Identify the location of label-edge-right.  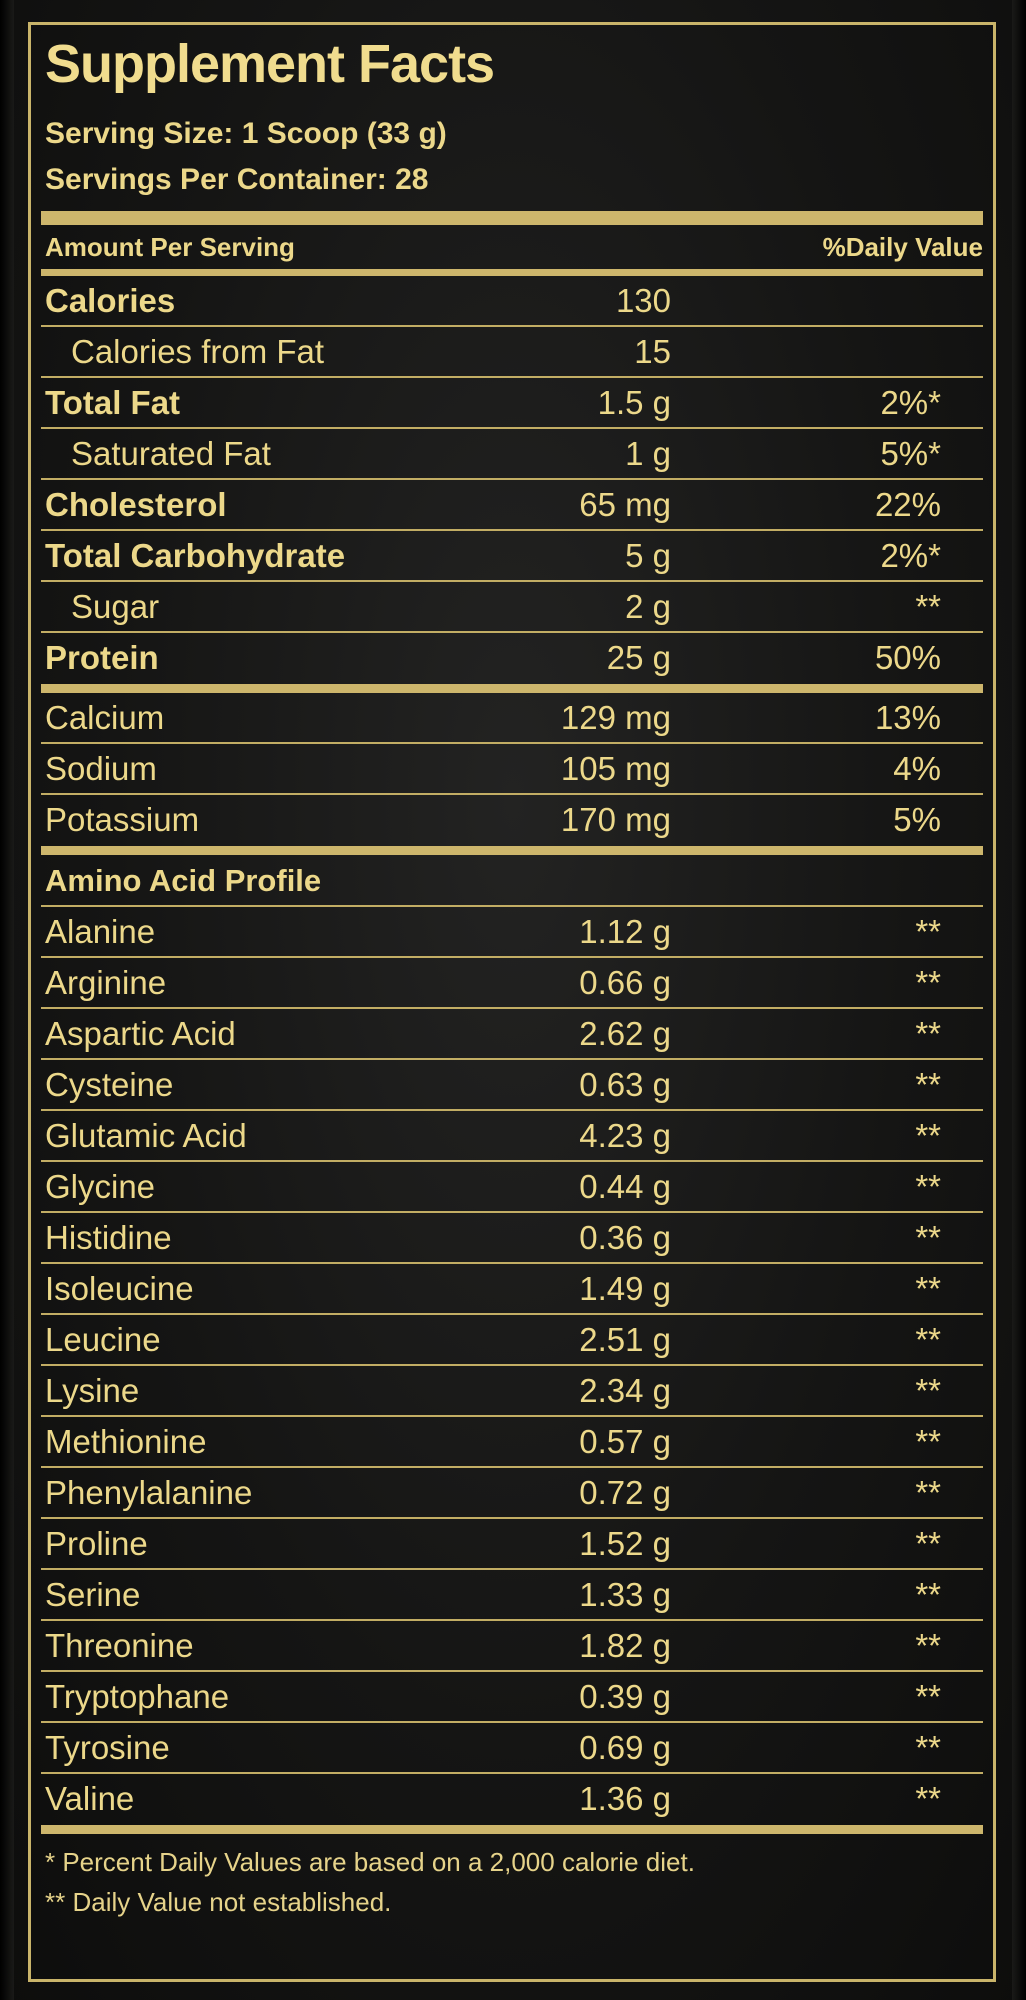
(1019, 1000).